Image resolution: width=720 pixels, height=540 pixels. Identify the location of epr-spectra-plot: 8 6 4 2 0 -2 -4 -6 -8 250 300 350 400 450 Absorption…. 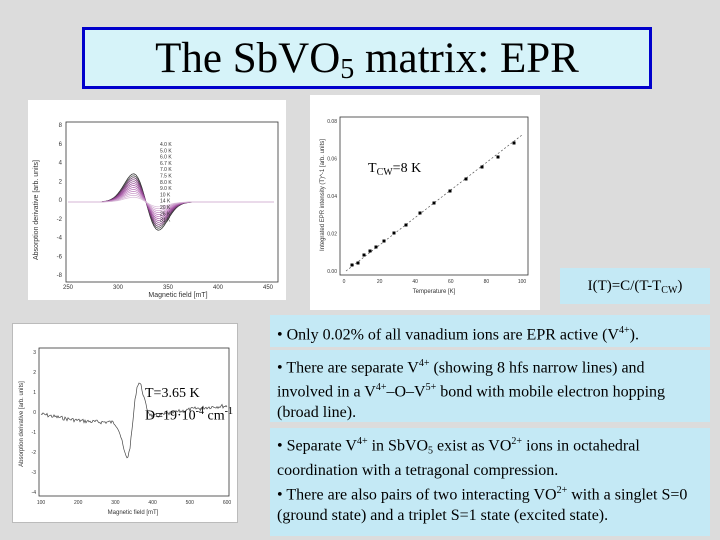
(157, 200).